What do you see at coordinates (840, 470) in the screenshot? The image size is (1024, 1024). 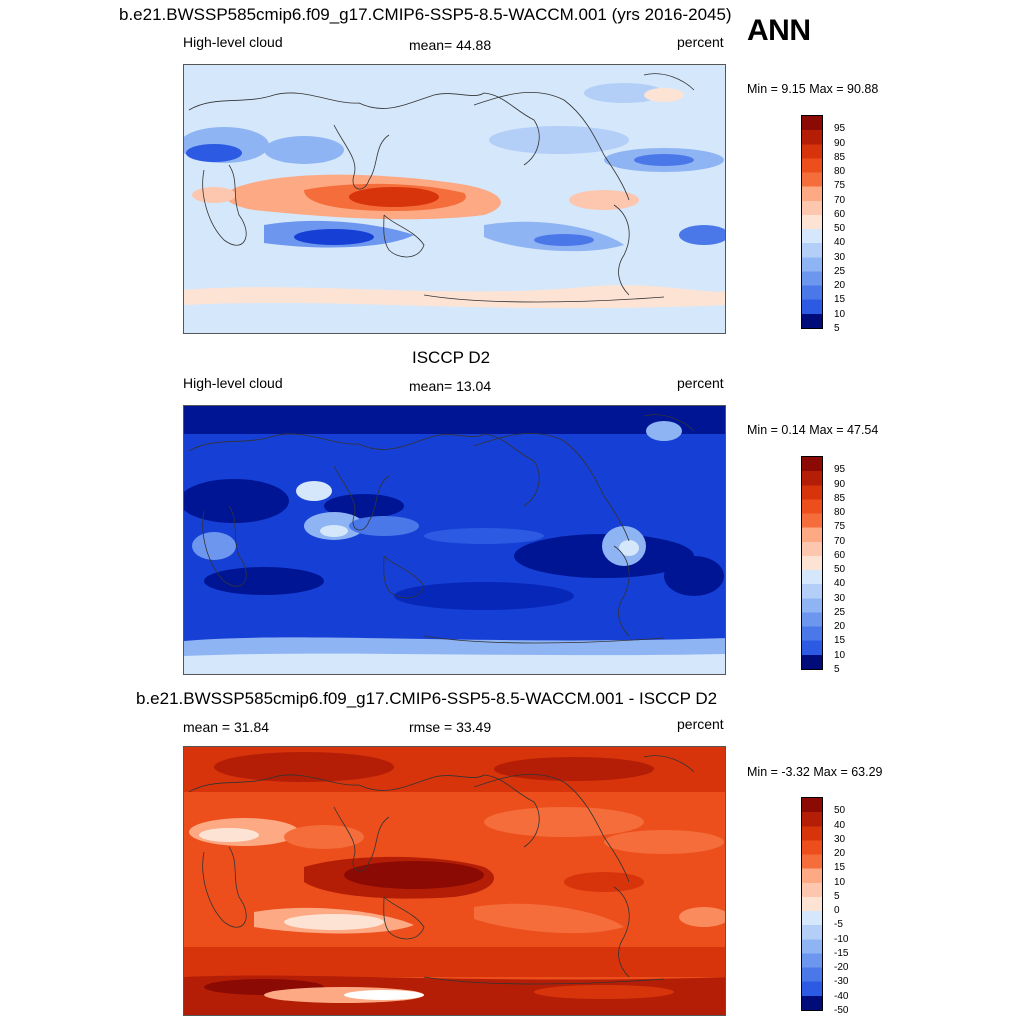 I see `panel2-colorbar-tick-label: 95` at bounding box center [840, 470].